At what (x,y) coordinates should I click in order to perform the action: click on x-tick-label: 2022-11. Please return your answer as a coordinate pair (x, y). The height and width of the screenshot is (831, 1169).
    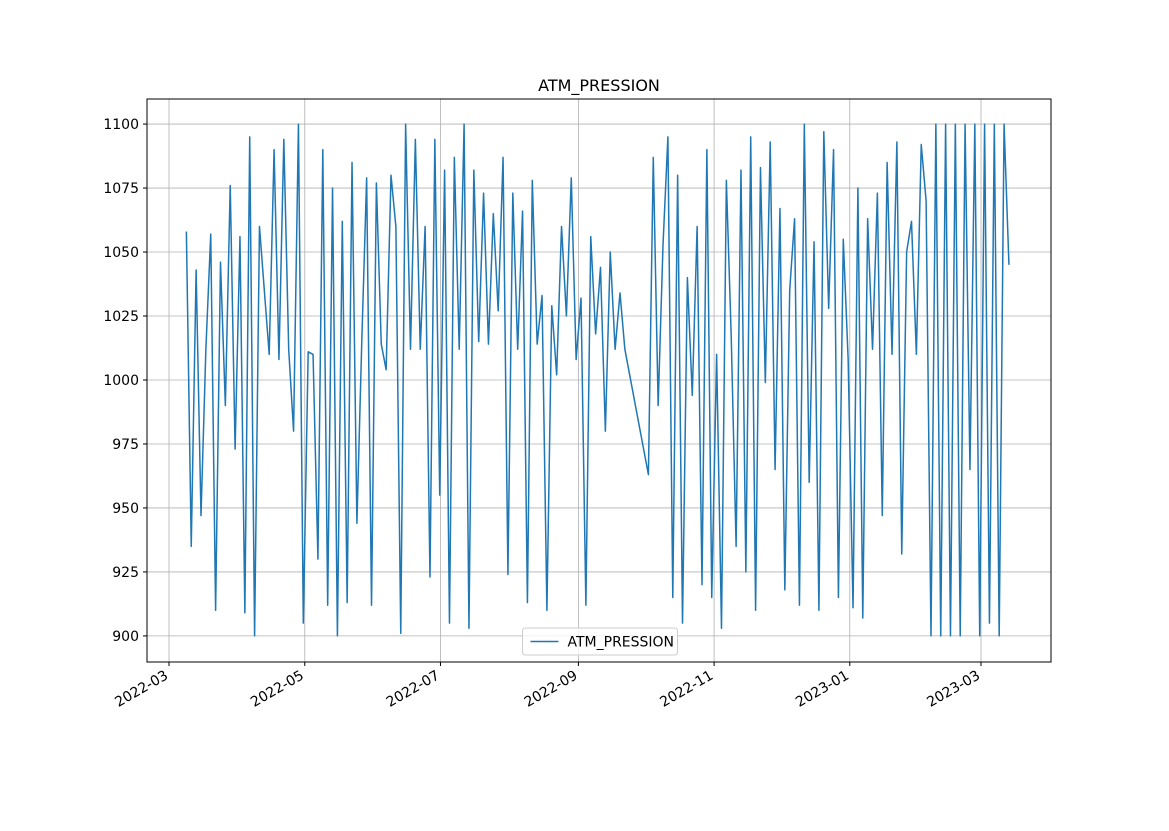
    Looking at the image, I should click on (686, 689).